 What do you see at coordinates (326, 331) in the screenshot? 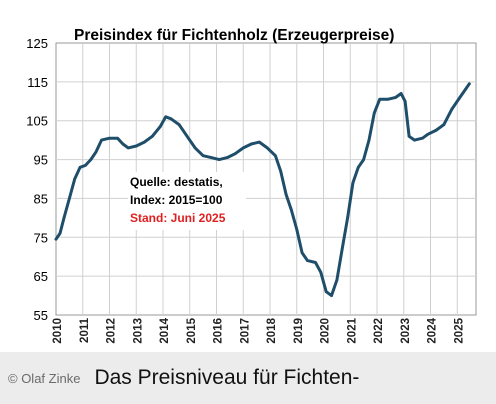
I see `x-tick-label: 2020` at bounding box center [326, 331].